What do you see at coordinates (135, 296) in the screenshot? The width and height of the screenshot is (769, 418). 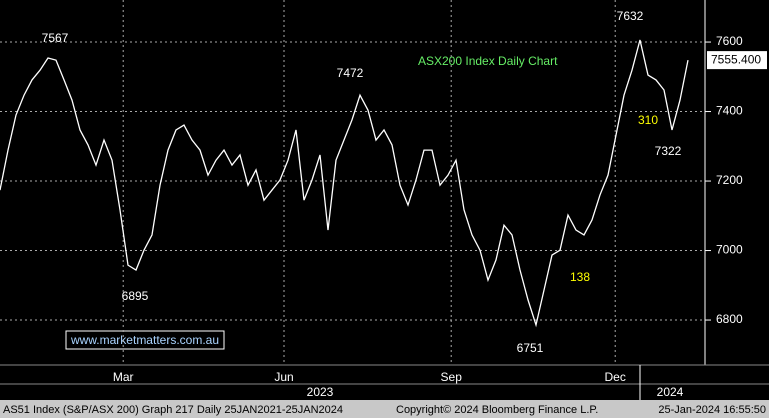 I see `annotation: 6895` at bounding box center [135, 296].